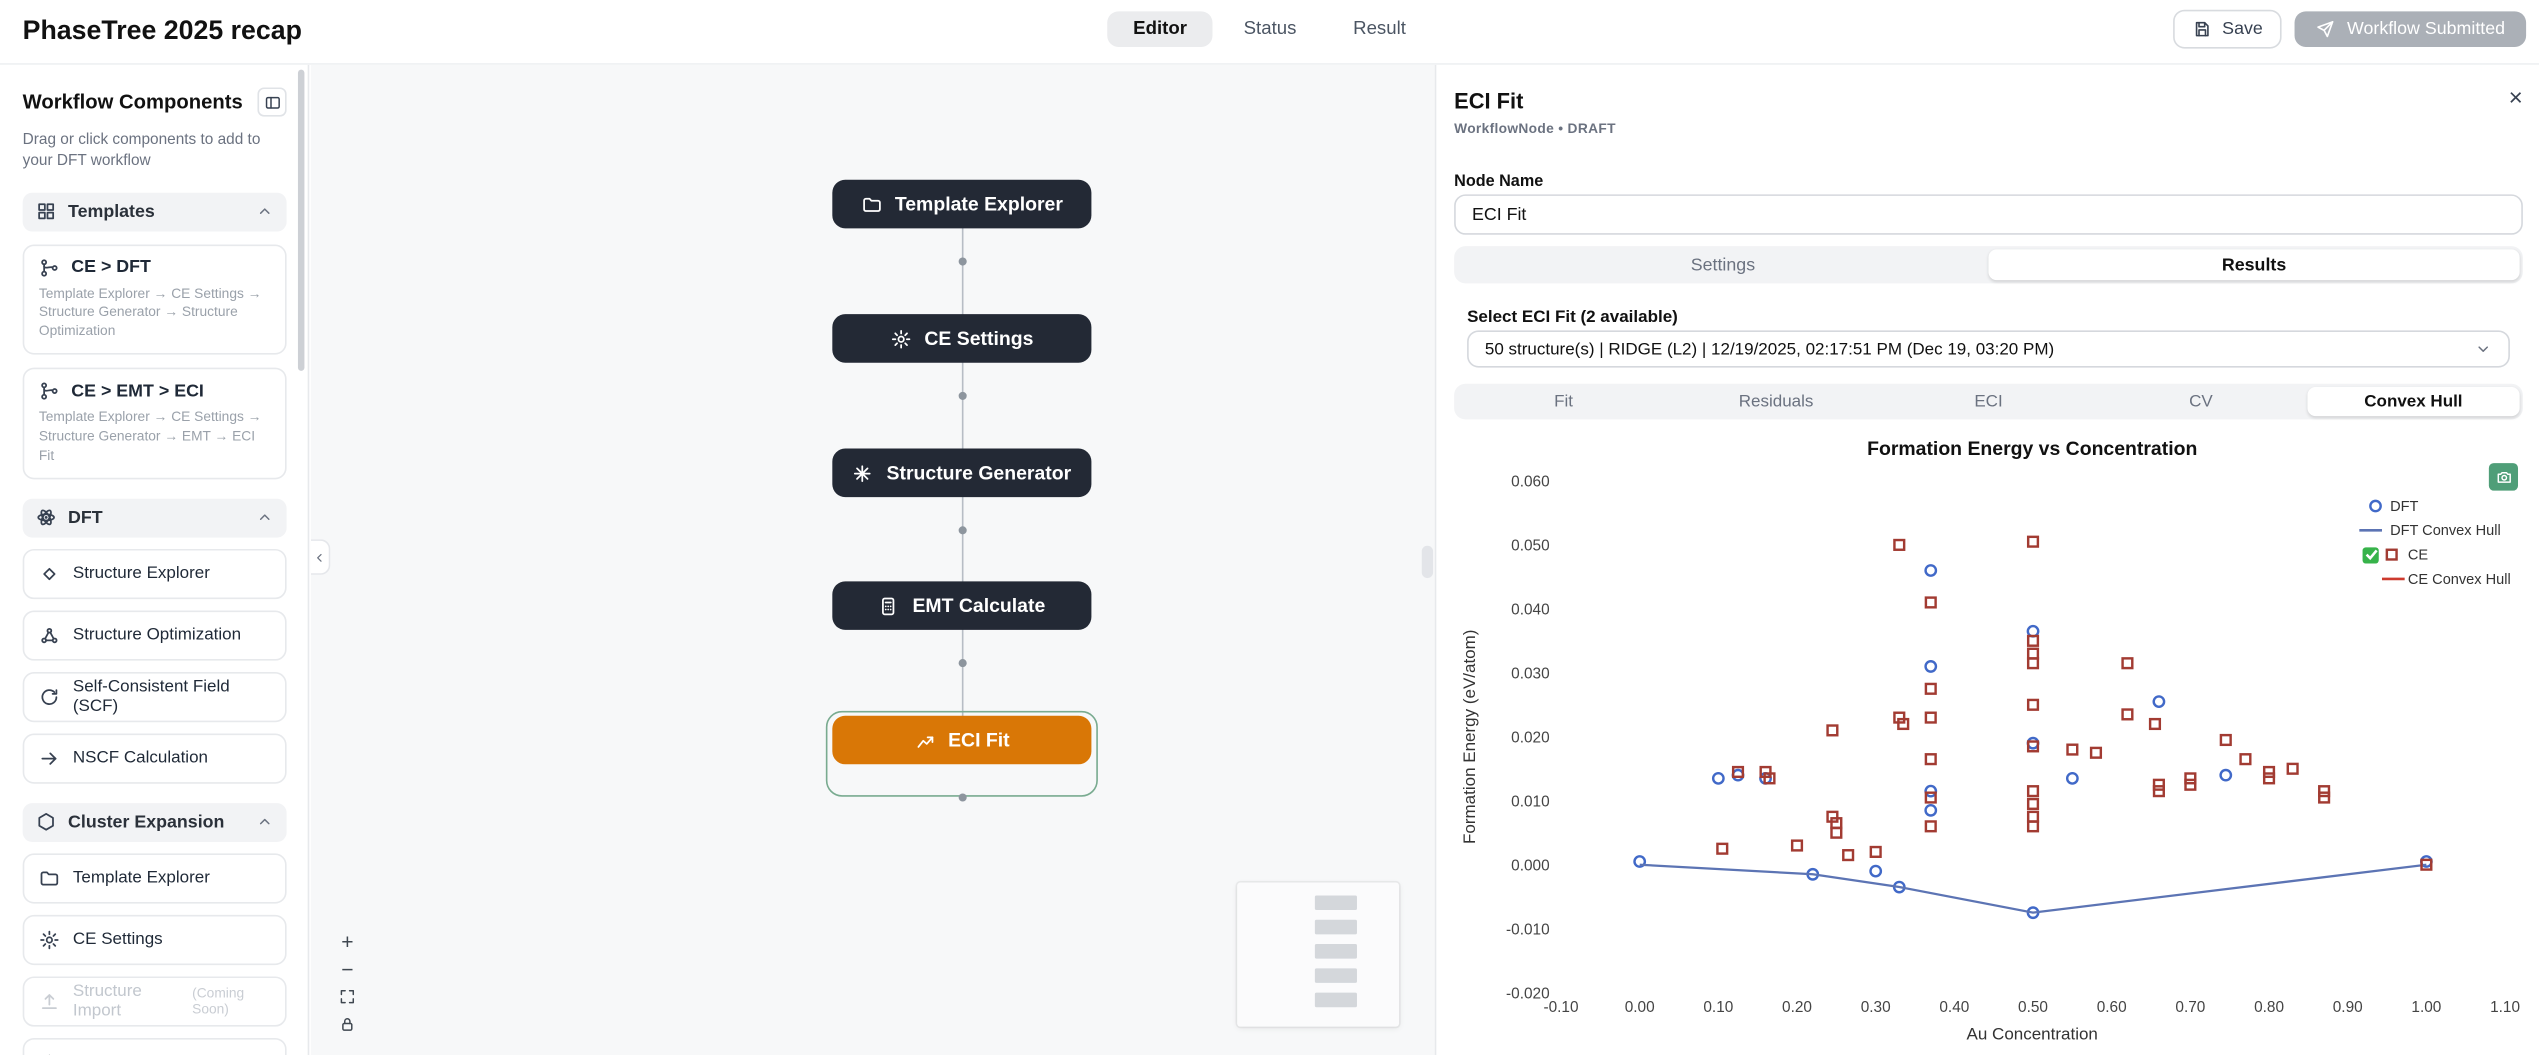 The height and width of the screenshot is (1055, 2539). What do you see at coordinates (2516, 98) in the screenshot?
I see `close-button: ×` at bounding box center [2516, 98].